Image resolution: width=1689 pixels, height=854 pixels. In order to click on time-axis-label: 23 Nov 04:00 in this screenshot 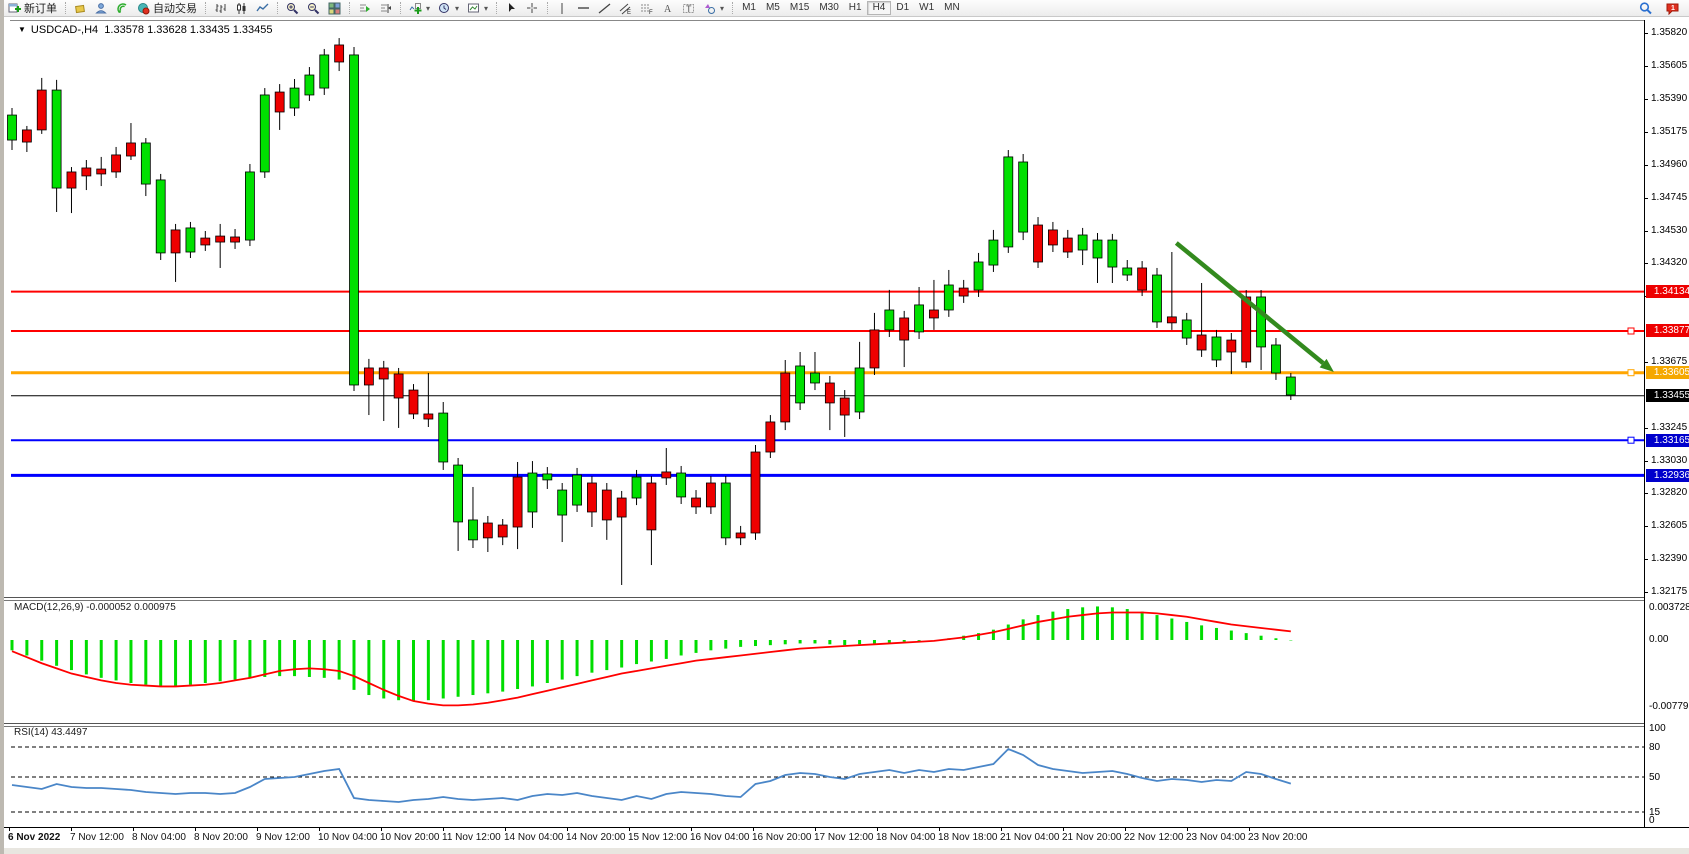, I will do `click(1216, 837)`.